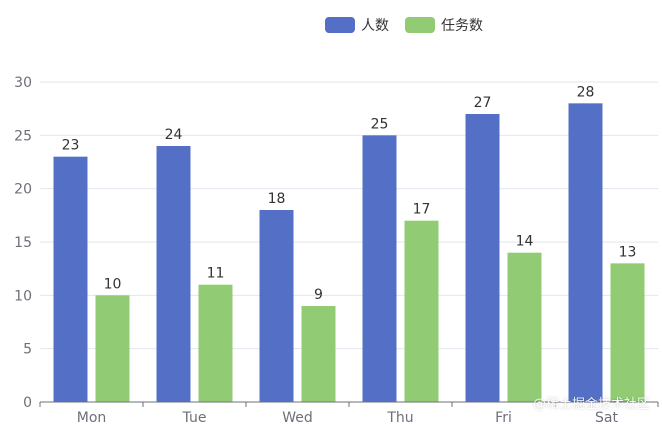  Describe the element at coordinates (380, 124) in the screenshot. I see `data-label: 25` at that location.